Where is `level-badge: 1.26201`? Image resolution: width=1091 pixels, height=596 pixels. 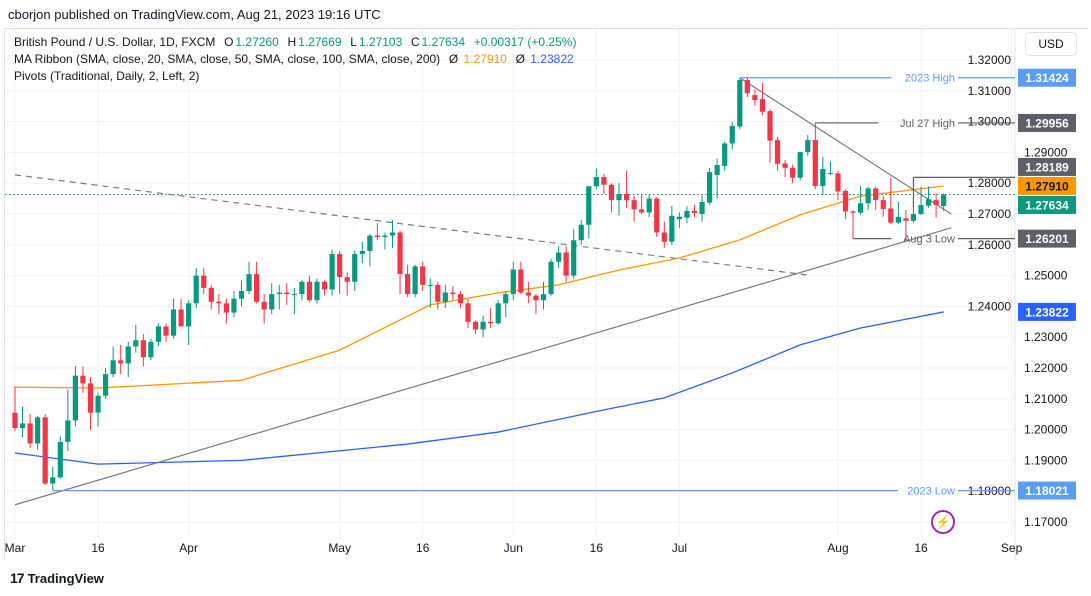 level-badge: 1.26201 is located at coordinates (1047, 239).